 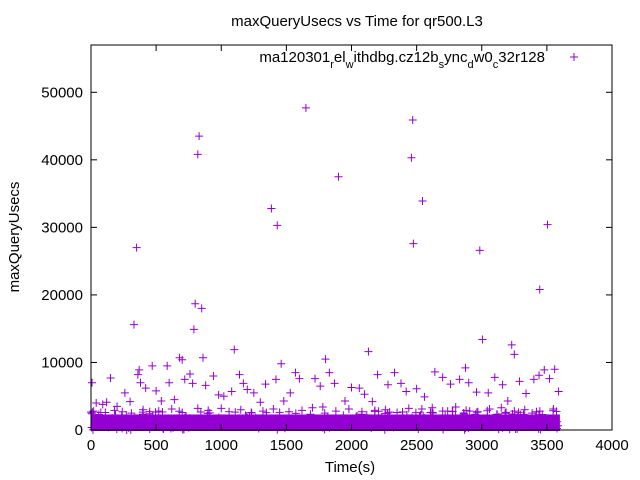 What do you see at coordinates (402, 60) in the screenshot?
I see `legend-label: ma120301relwithdbg.cz12bsyncdw0c32r128` at bounding box center [402, 60].